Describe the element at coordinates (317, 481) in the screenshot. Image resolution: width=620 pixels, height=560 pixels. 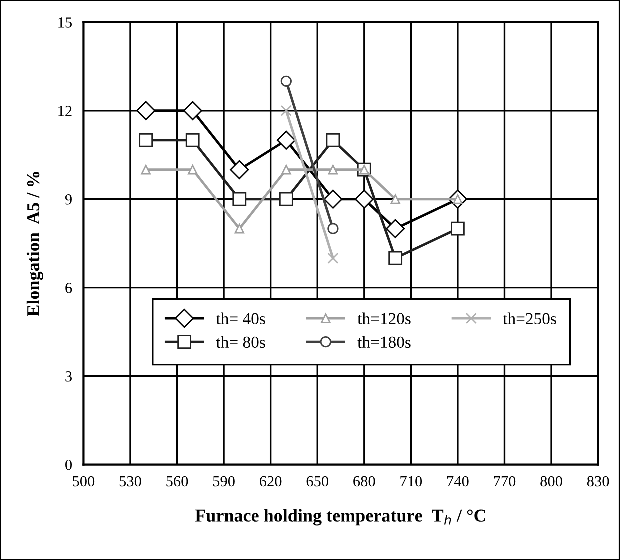
I see `x-tick-label: 650` at that location.